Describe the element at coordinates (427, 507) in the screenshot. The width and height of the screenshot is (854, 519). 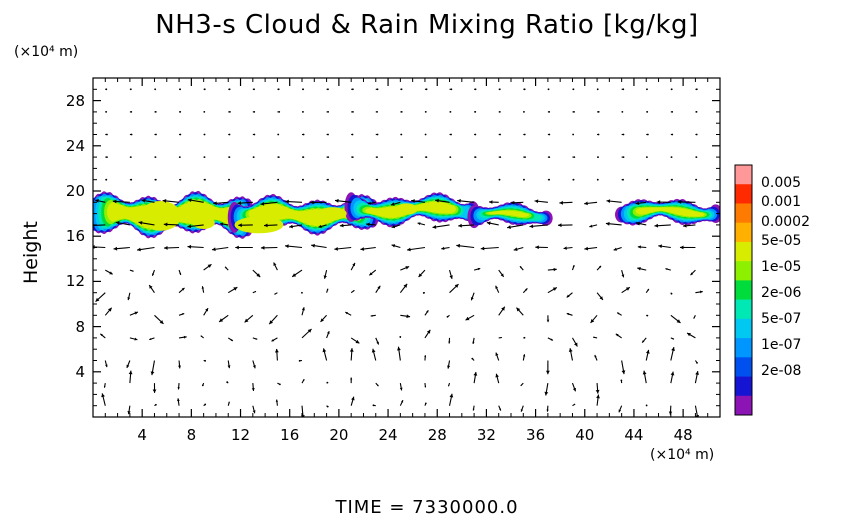
I see `time-readout: TIME = 7330000.0` at that location.